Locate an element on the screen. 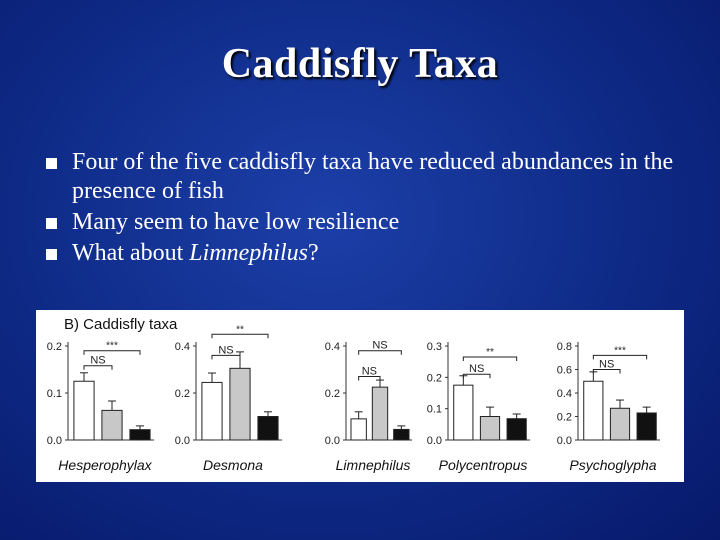 This screenshot has height=540, width=720. subchart-desmona: 0.0 0.2 0.4 **NS Desmona is located at coordinates (228, 398).